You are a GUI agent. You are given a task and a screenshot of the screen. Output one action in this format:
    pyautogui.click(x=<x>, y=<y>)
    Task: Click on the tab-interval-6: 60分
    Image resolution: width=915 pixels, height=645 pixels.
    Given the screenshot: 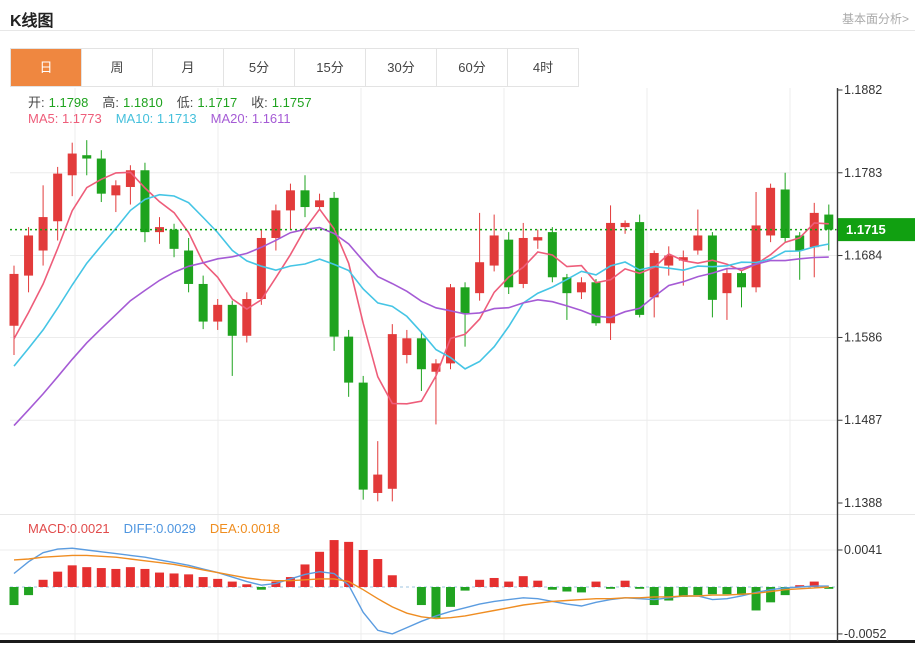 What is the action you would take?
    pyautogui.click(x=472, y=67)
    